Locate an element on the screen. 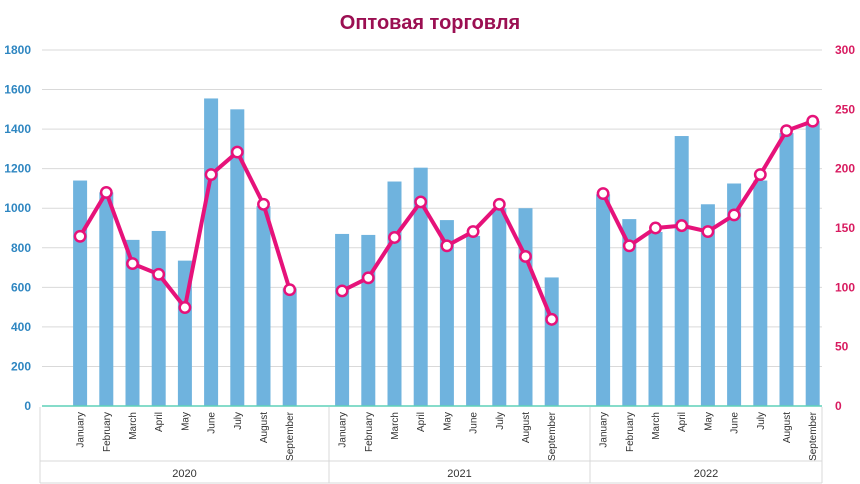  left-axis-tick-label: 600 is located at coordinates (21, 287).